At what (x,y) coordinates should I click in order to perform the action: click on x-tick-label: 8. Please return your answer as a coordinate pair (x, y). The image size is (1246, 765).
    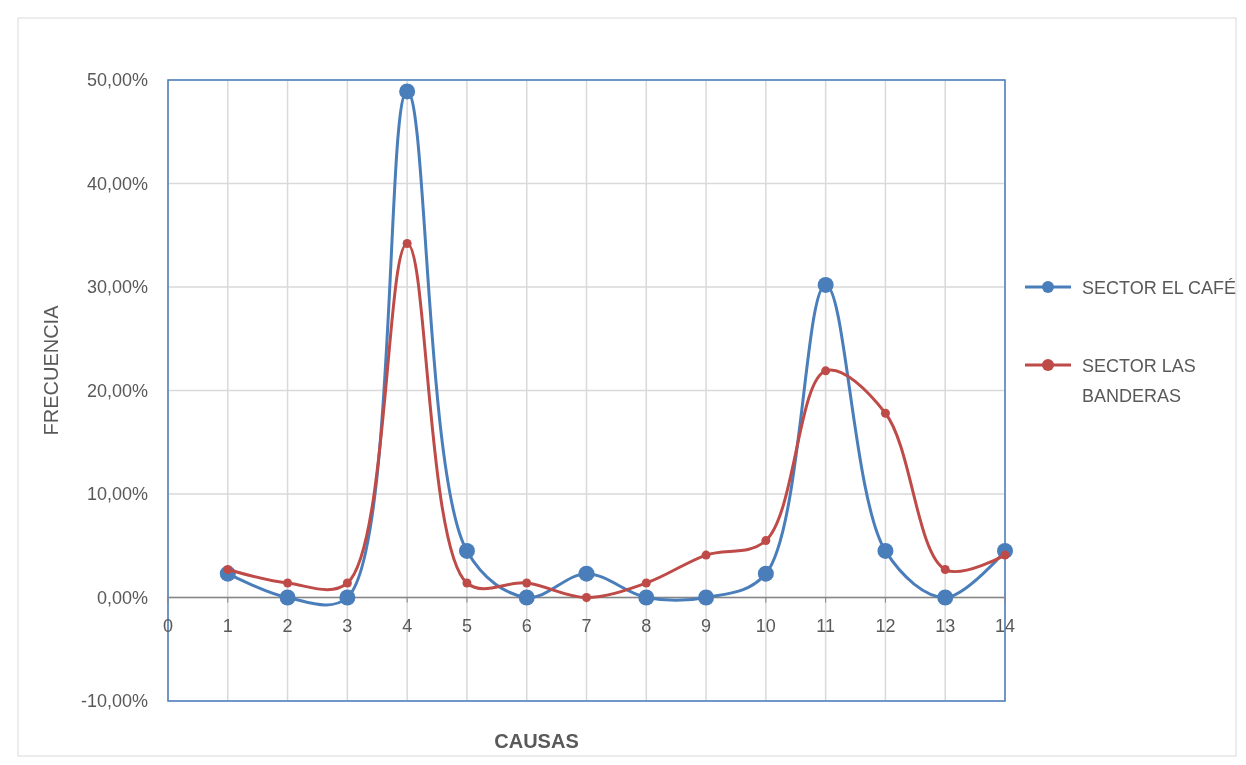
    Looking at the image, I should click on (646, 625).